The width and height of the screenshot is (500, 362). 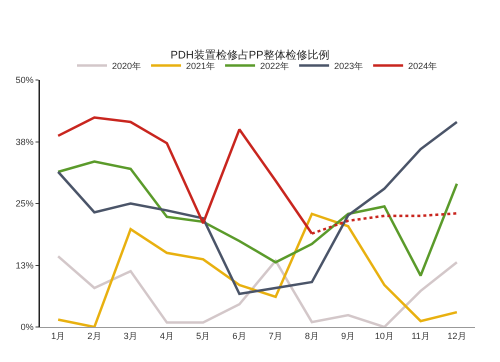 What do you see at coordinates (420, 335) in the screenshot?
I see `x-tick-label: 11月` at bounding box center [420, 335].